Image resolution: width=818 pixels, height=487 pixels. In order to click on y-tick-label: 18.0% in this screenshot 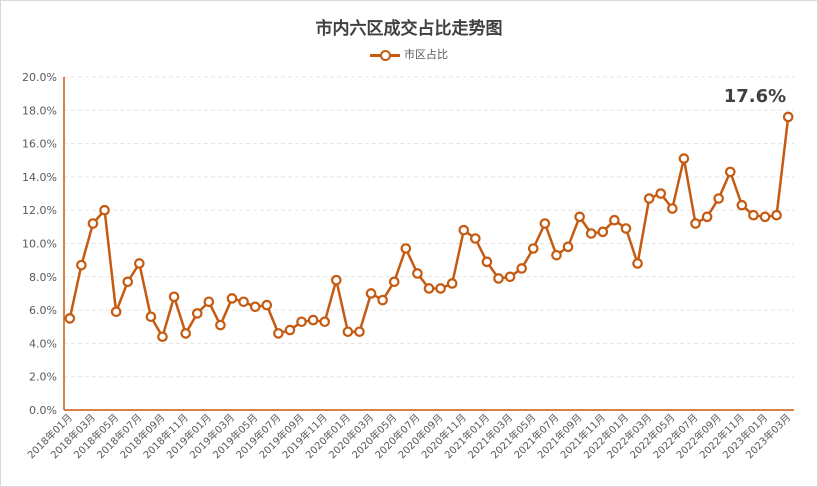, I will do `click(39, 110)`.